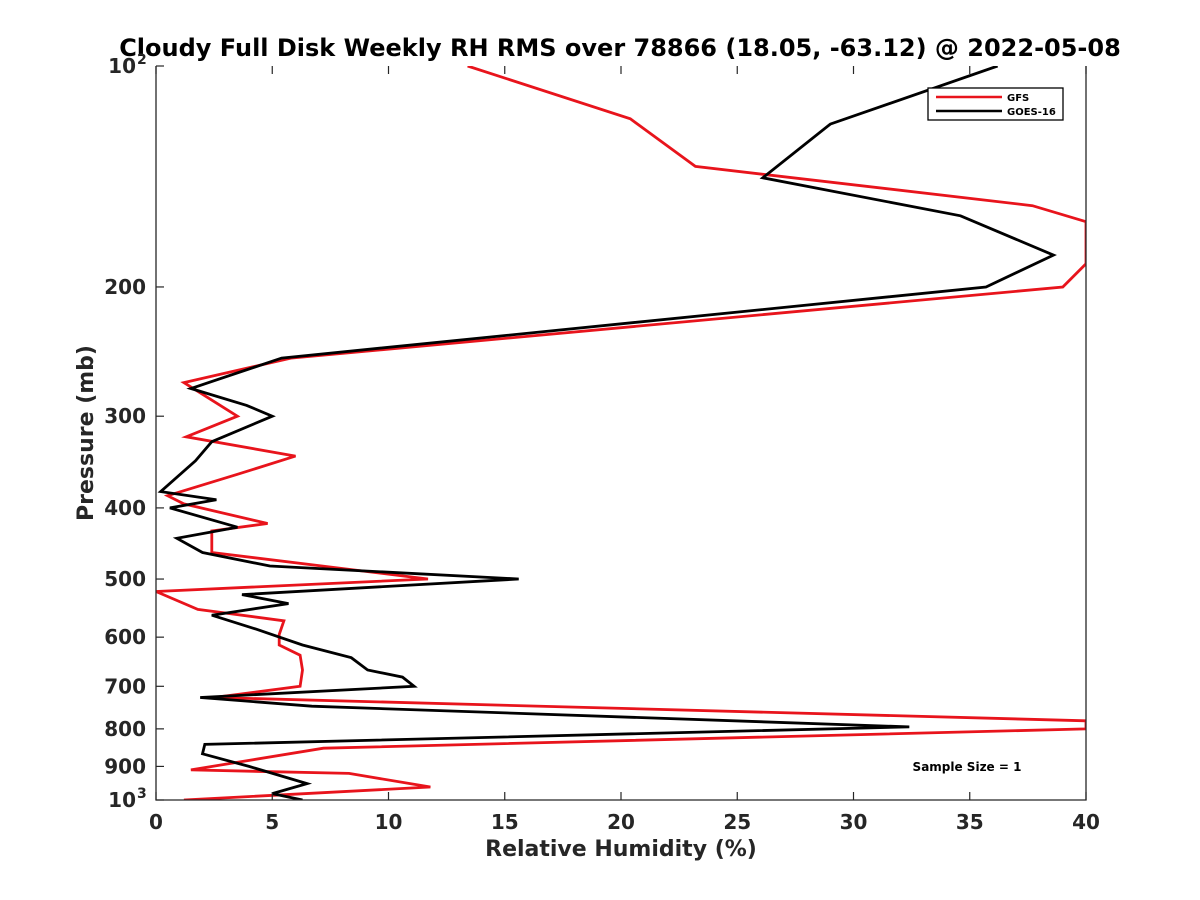 This screenshot has width=1200, height=900. What do you see at coordinates (125, 508) in the screenshot?
I see `y-tick-label: 400` at bounding box center [125, 508].